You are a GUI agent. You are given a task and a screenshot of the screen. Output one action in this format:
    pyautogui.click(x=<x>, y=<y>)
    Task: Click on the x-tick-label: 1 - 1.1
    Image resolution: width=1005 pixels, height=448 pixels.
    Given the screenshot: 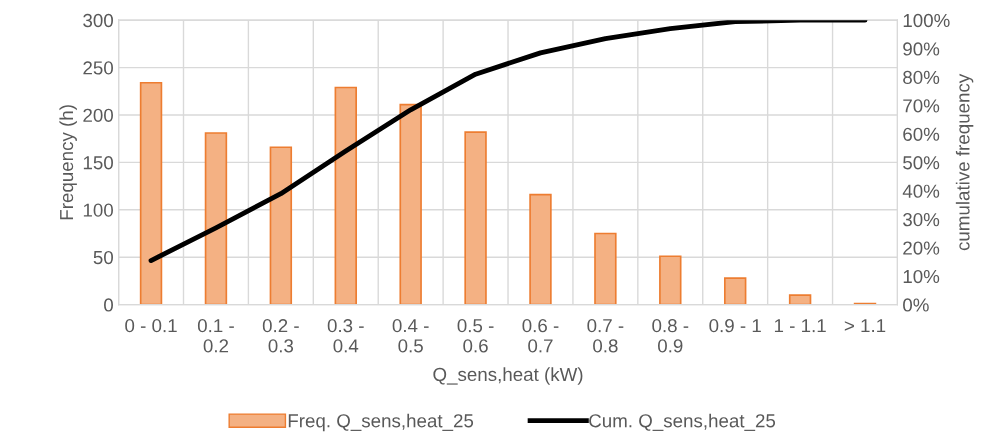 What is the action you would take?
    pyautogui.click(x=800, y=326)
    